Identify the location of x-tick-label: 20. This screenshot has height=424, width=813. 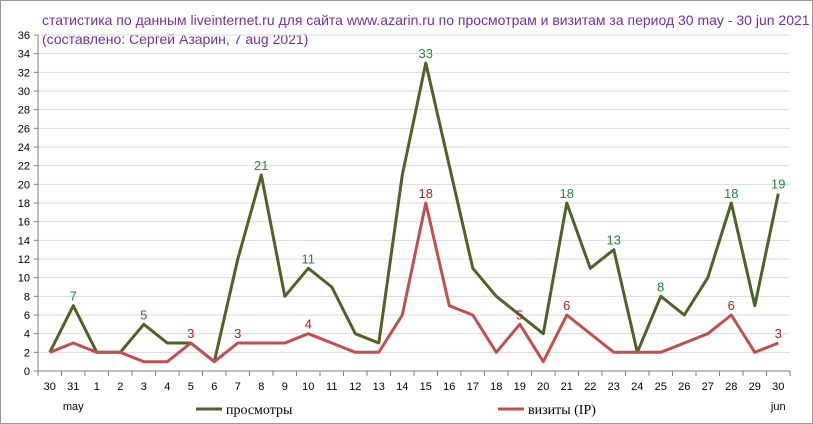
(543, 387).